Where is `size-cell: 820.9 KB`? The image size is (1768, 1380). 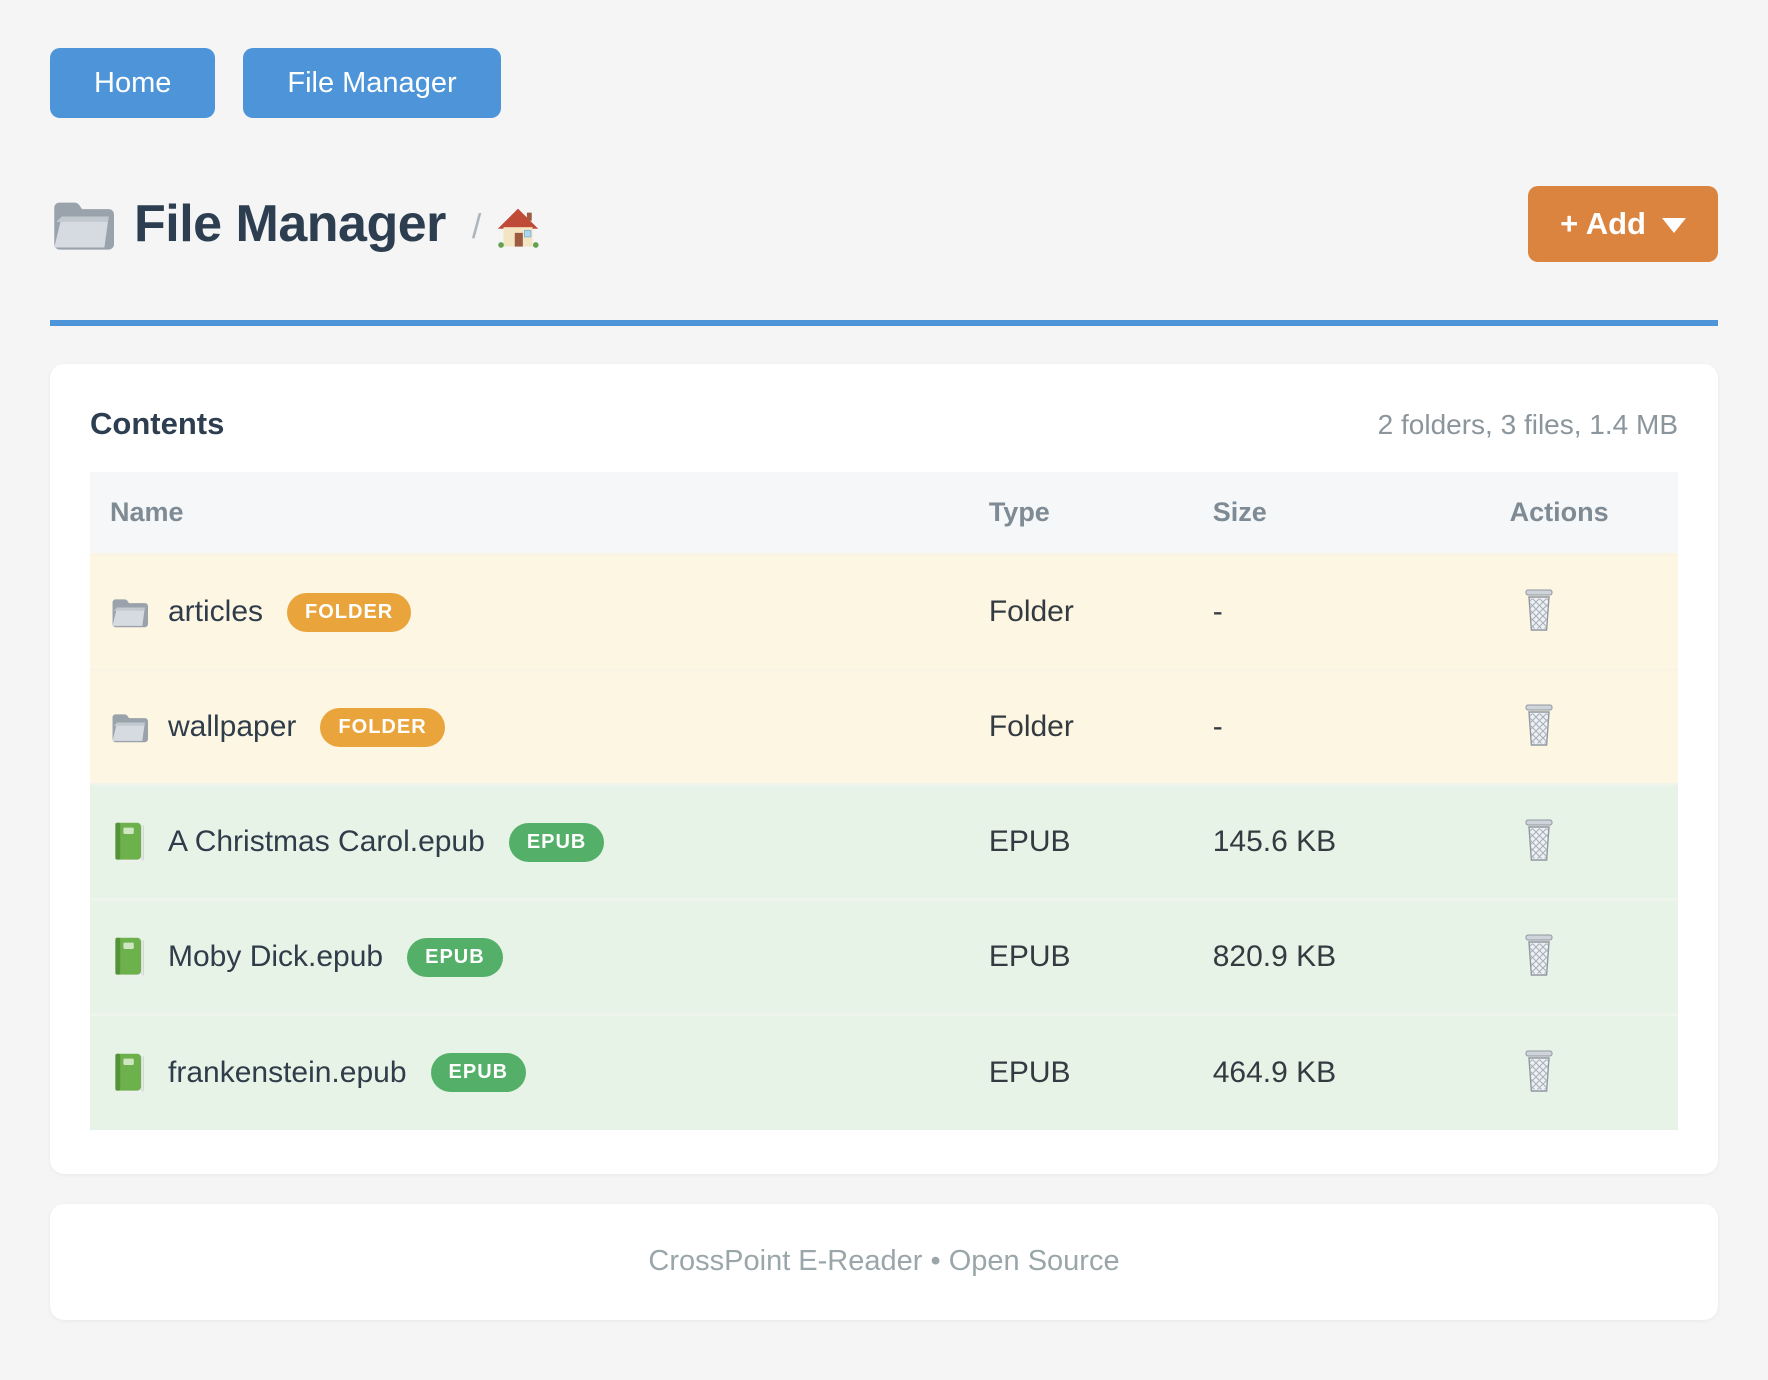 size-cell: 820.9 KB is located at coordinates (1361, 957).